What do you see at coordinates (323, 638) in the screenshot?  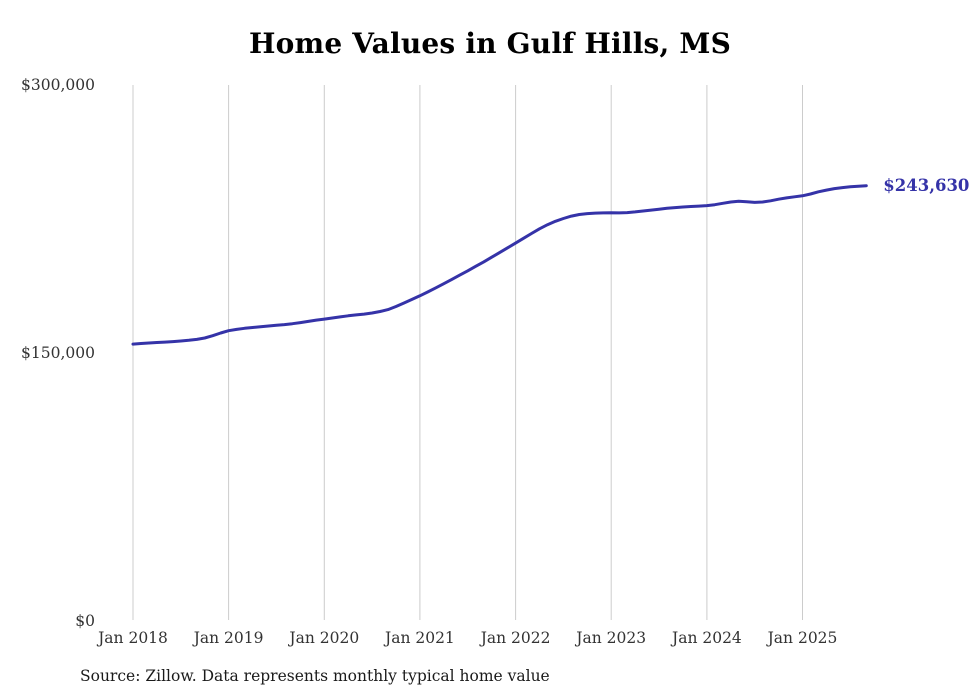 I see `x-axis-tick-label: Jan 2020` at bounding box center [323, 638].